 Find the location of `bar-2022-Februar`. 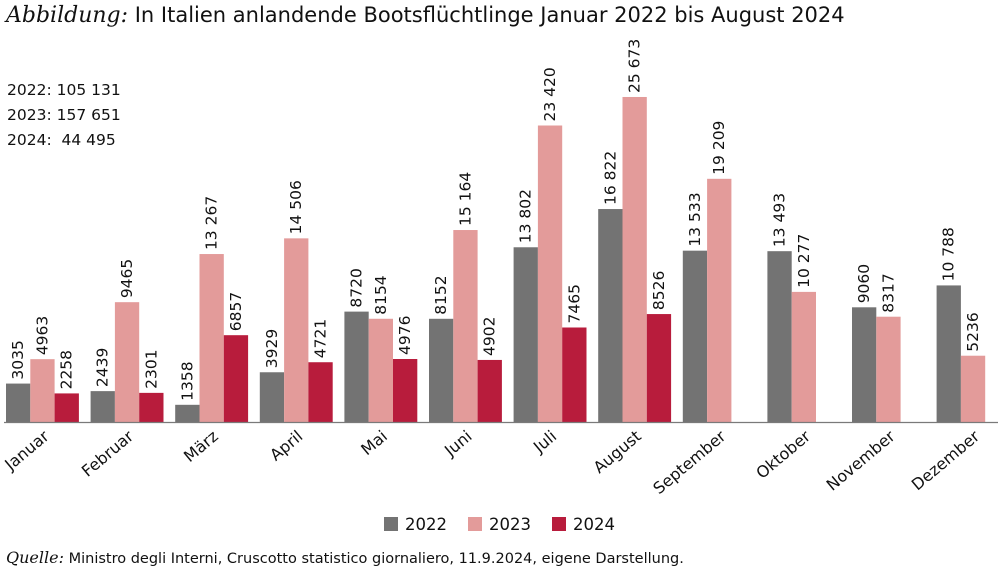

bar-2022-Februar is located at coordinates (102, 406).